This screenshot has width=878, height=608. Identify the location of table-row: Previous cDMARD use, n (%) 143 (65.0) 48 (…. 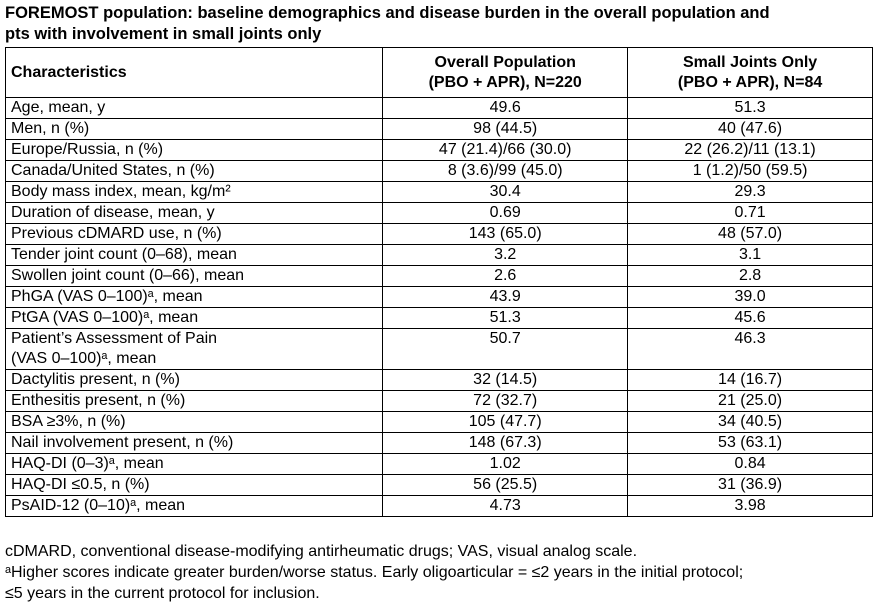
(438, 234).